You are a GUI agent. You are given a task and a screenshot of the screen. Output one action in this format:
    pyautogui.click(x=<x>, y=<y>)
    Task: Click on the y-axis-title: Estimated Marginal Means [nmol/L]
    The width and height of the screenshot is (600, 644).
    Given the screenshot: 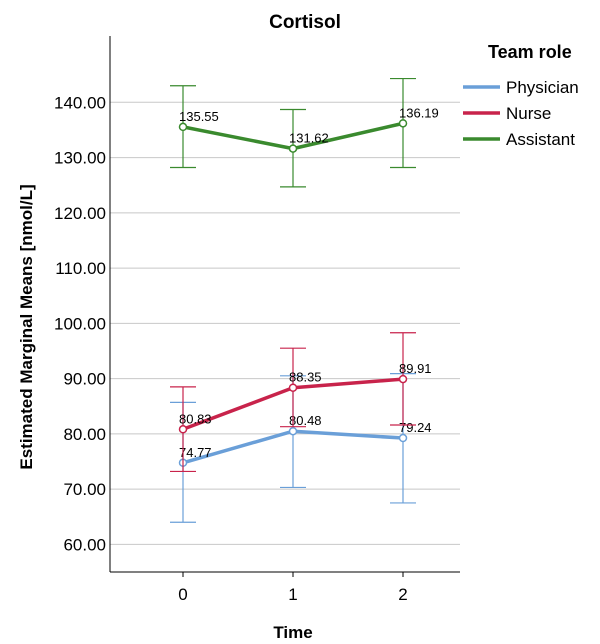 What is the action you would take?
    pyautogui.click(x=26, y=326)
    